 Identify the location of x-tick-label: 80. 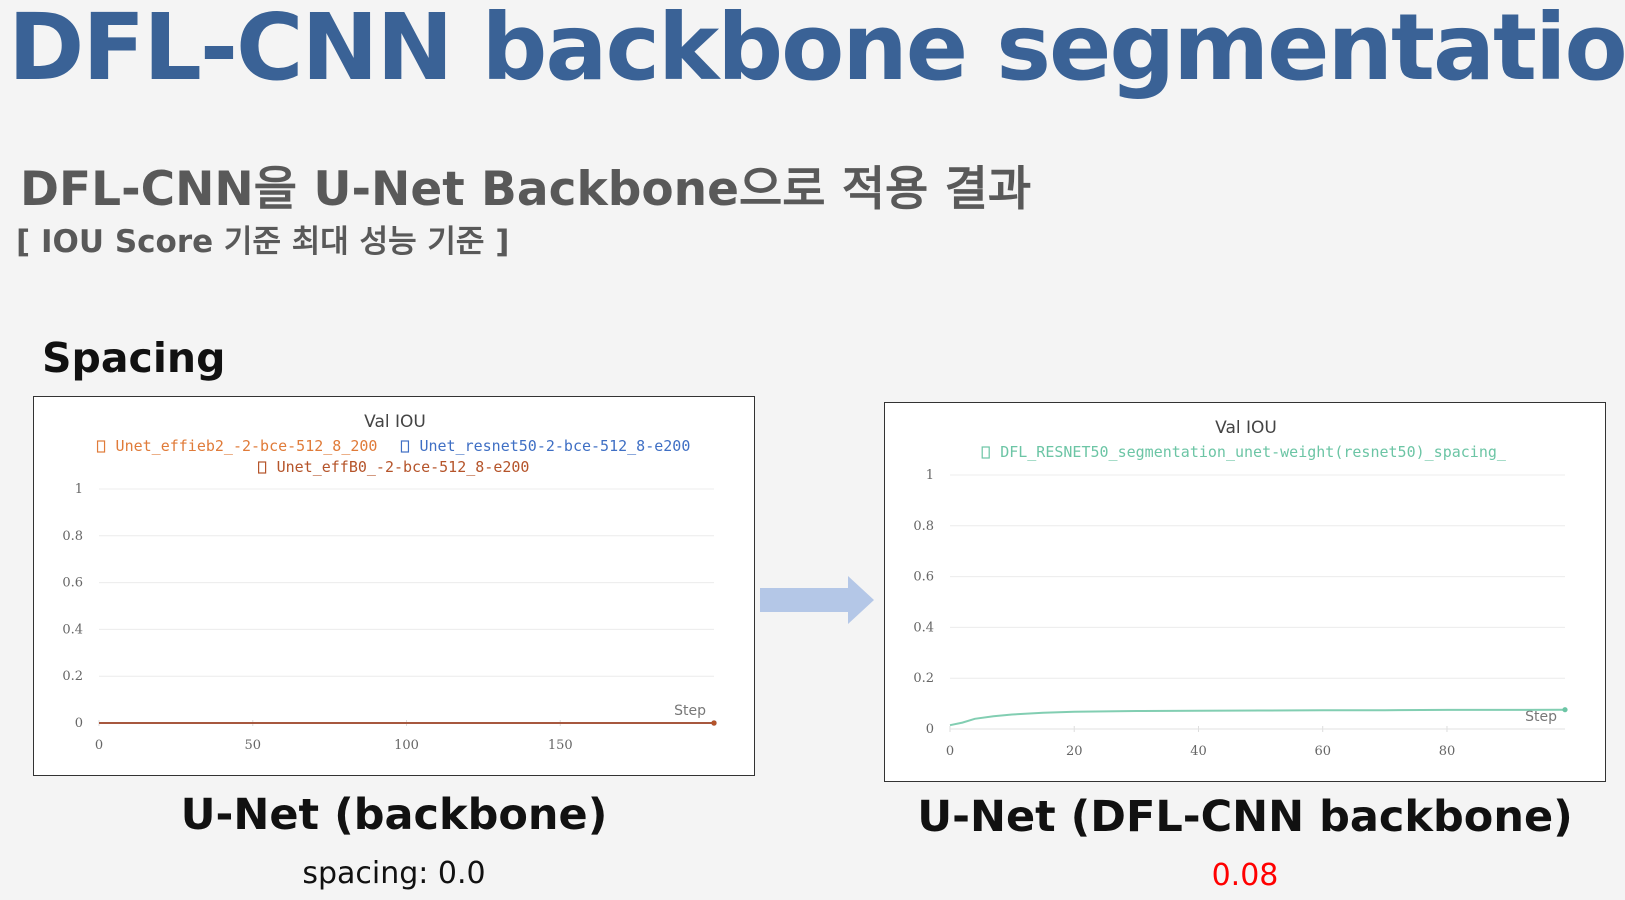
(1447, 751).